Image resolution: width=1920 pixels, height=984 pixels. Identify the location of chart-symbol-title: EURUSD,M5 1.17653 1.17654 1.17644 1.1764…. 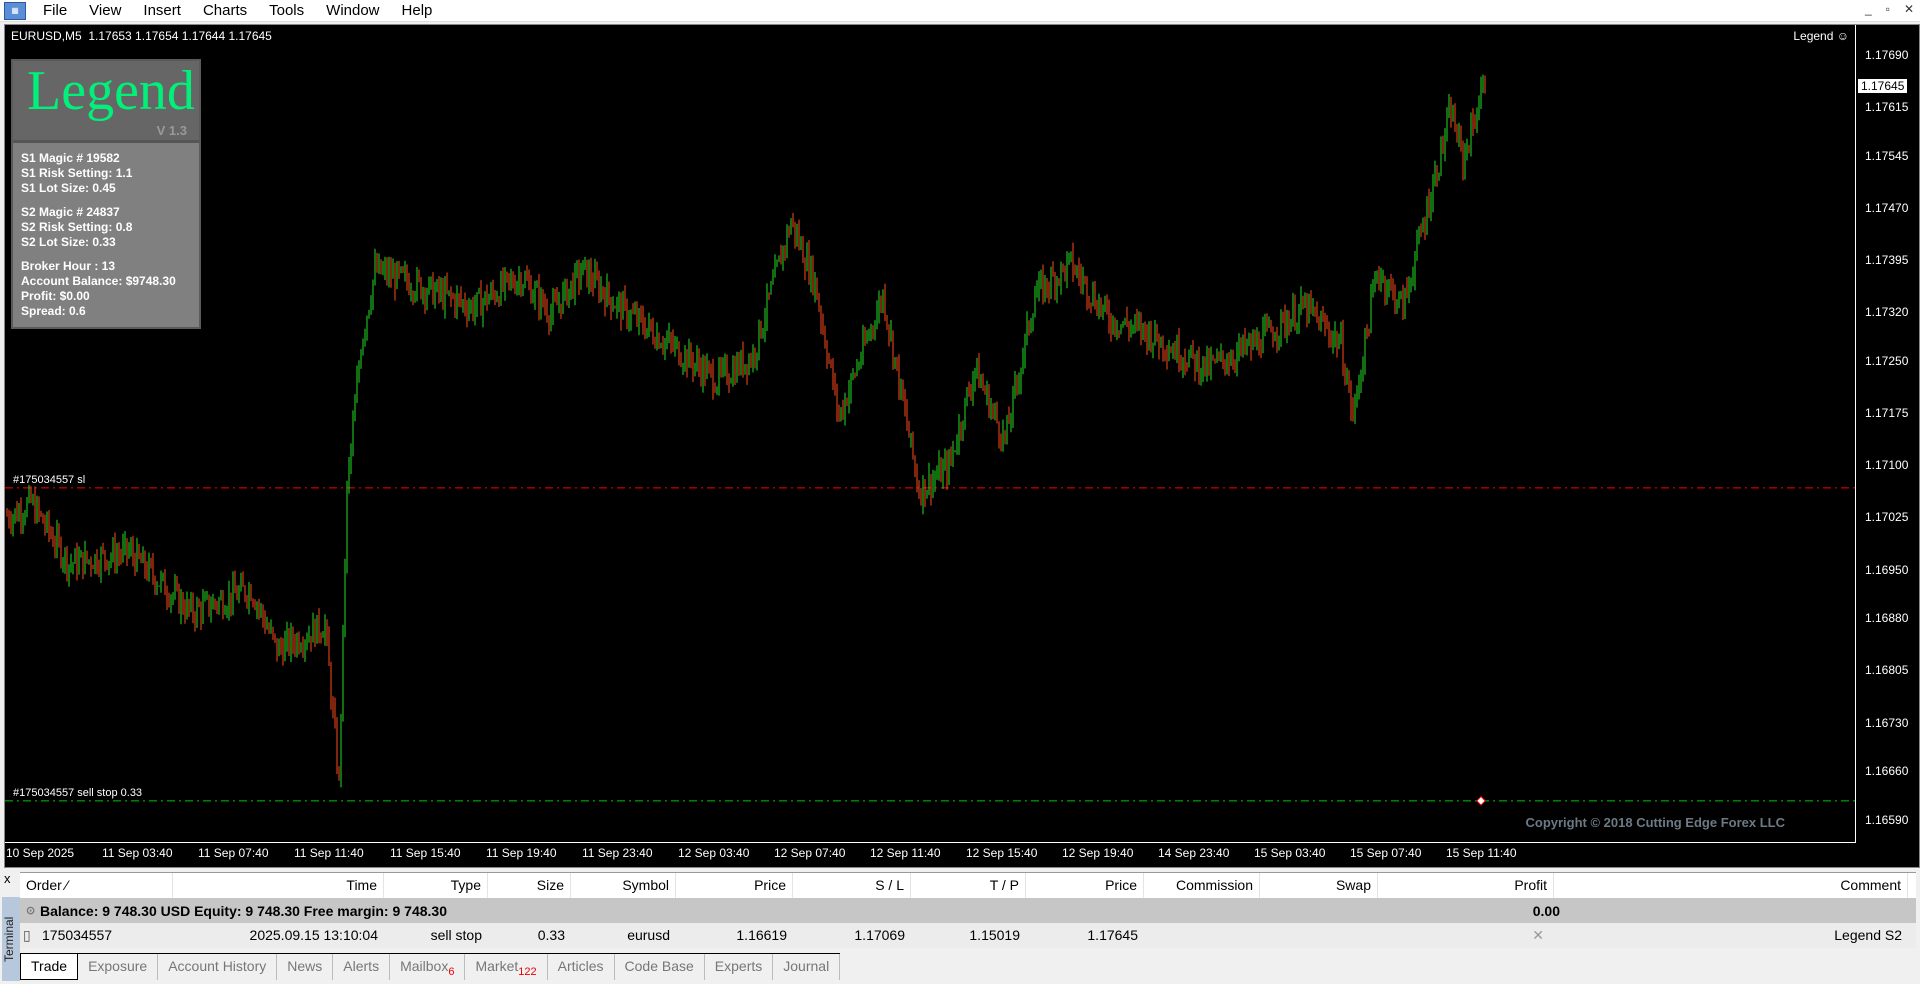
(141, 36).